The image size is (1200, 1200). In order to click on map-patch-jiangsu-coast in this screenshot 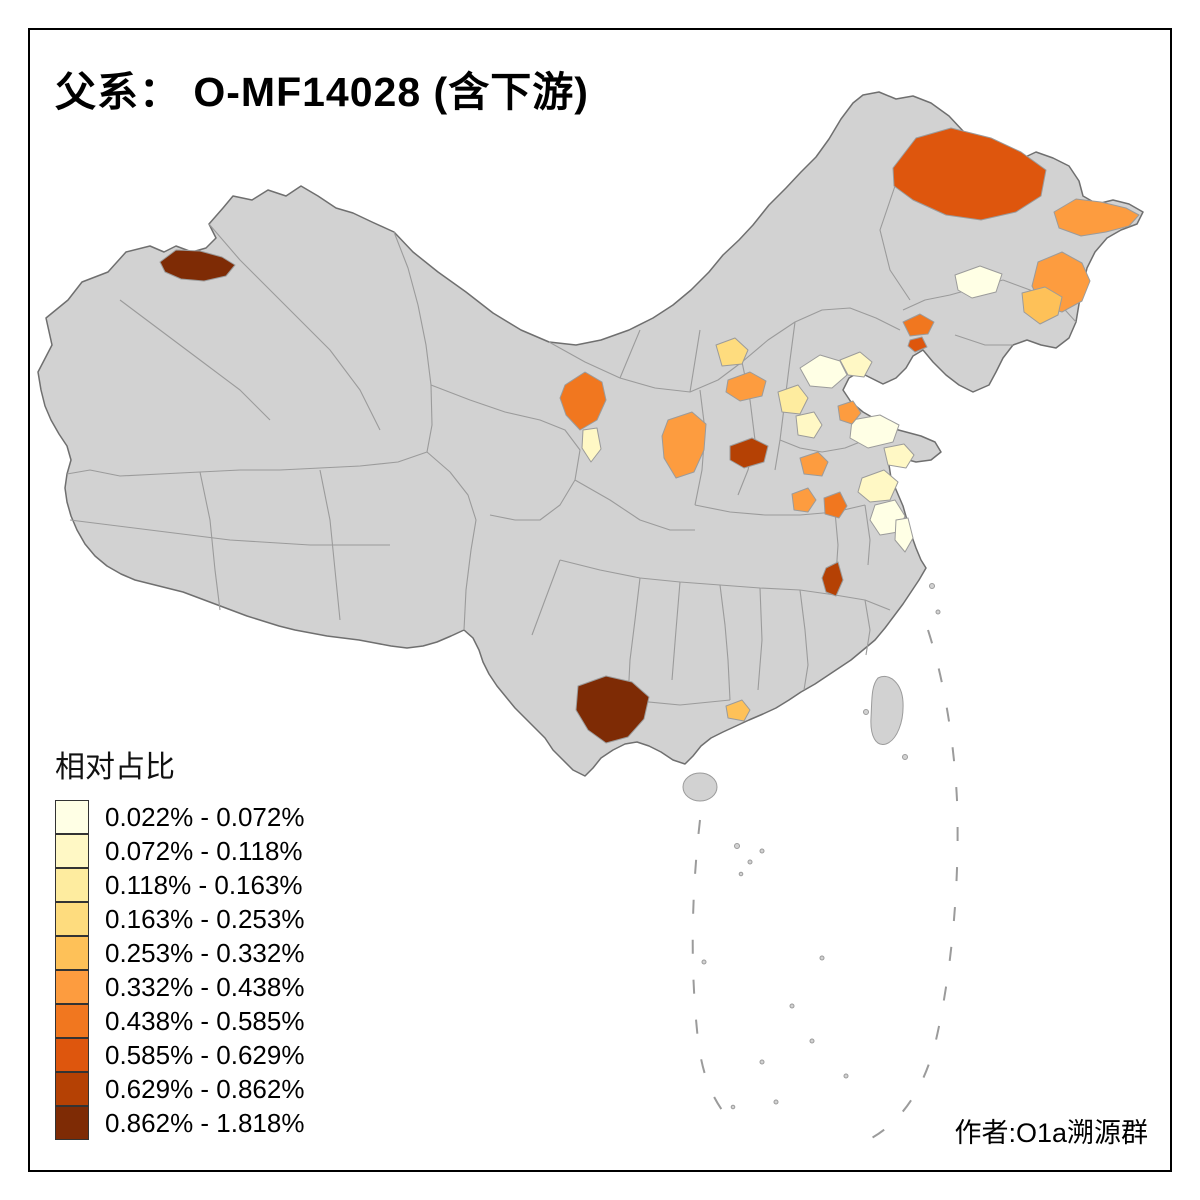, I will do `click(904, 535)`.